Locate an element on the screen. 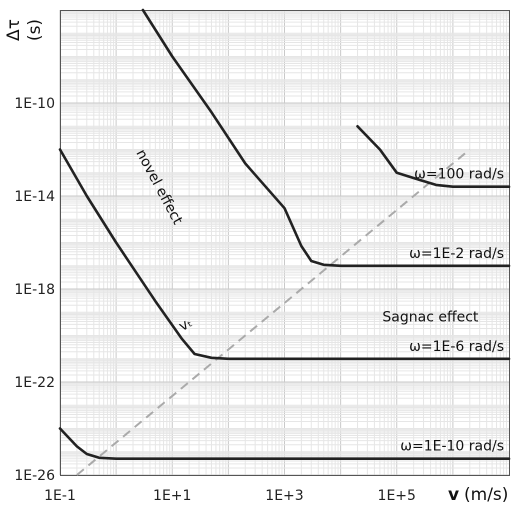 This screenshot has width=519, height=513. x-tick-label: 1E+3 is located at coordinates (284, 496).